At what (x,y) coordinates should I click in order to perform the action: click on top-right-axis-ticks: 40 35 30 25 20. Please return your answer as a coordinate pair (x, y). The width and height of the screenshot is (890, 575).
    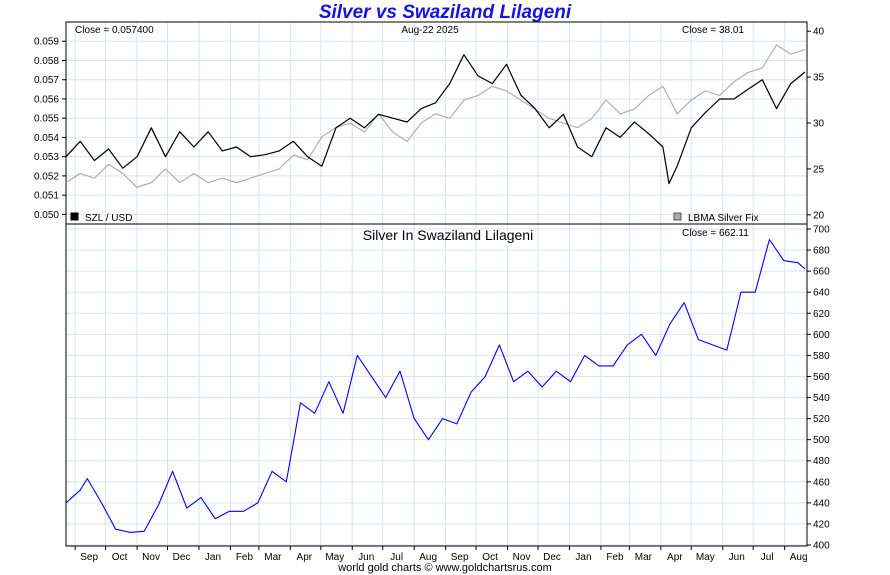
    Looking at the image, I should click on (816, 124).